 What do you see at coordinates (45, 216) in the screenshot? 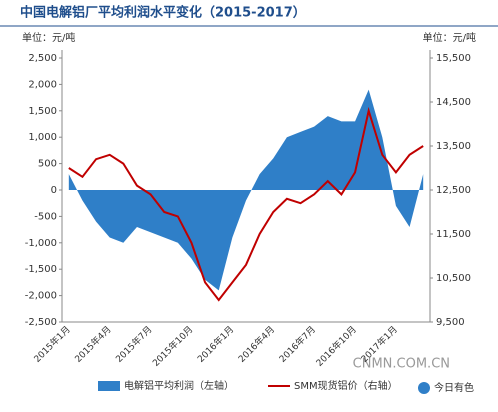
I see `y-tick-label: -500` at bounding box center [45, 216].